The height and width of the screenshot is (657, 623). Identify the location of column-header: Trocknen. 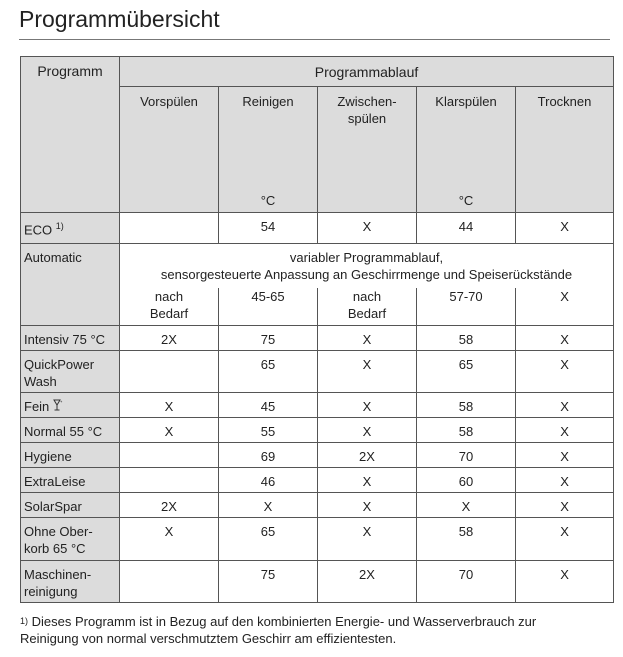
(564, 149).